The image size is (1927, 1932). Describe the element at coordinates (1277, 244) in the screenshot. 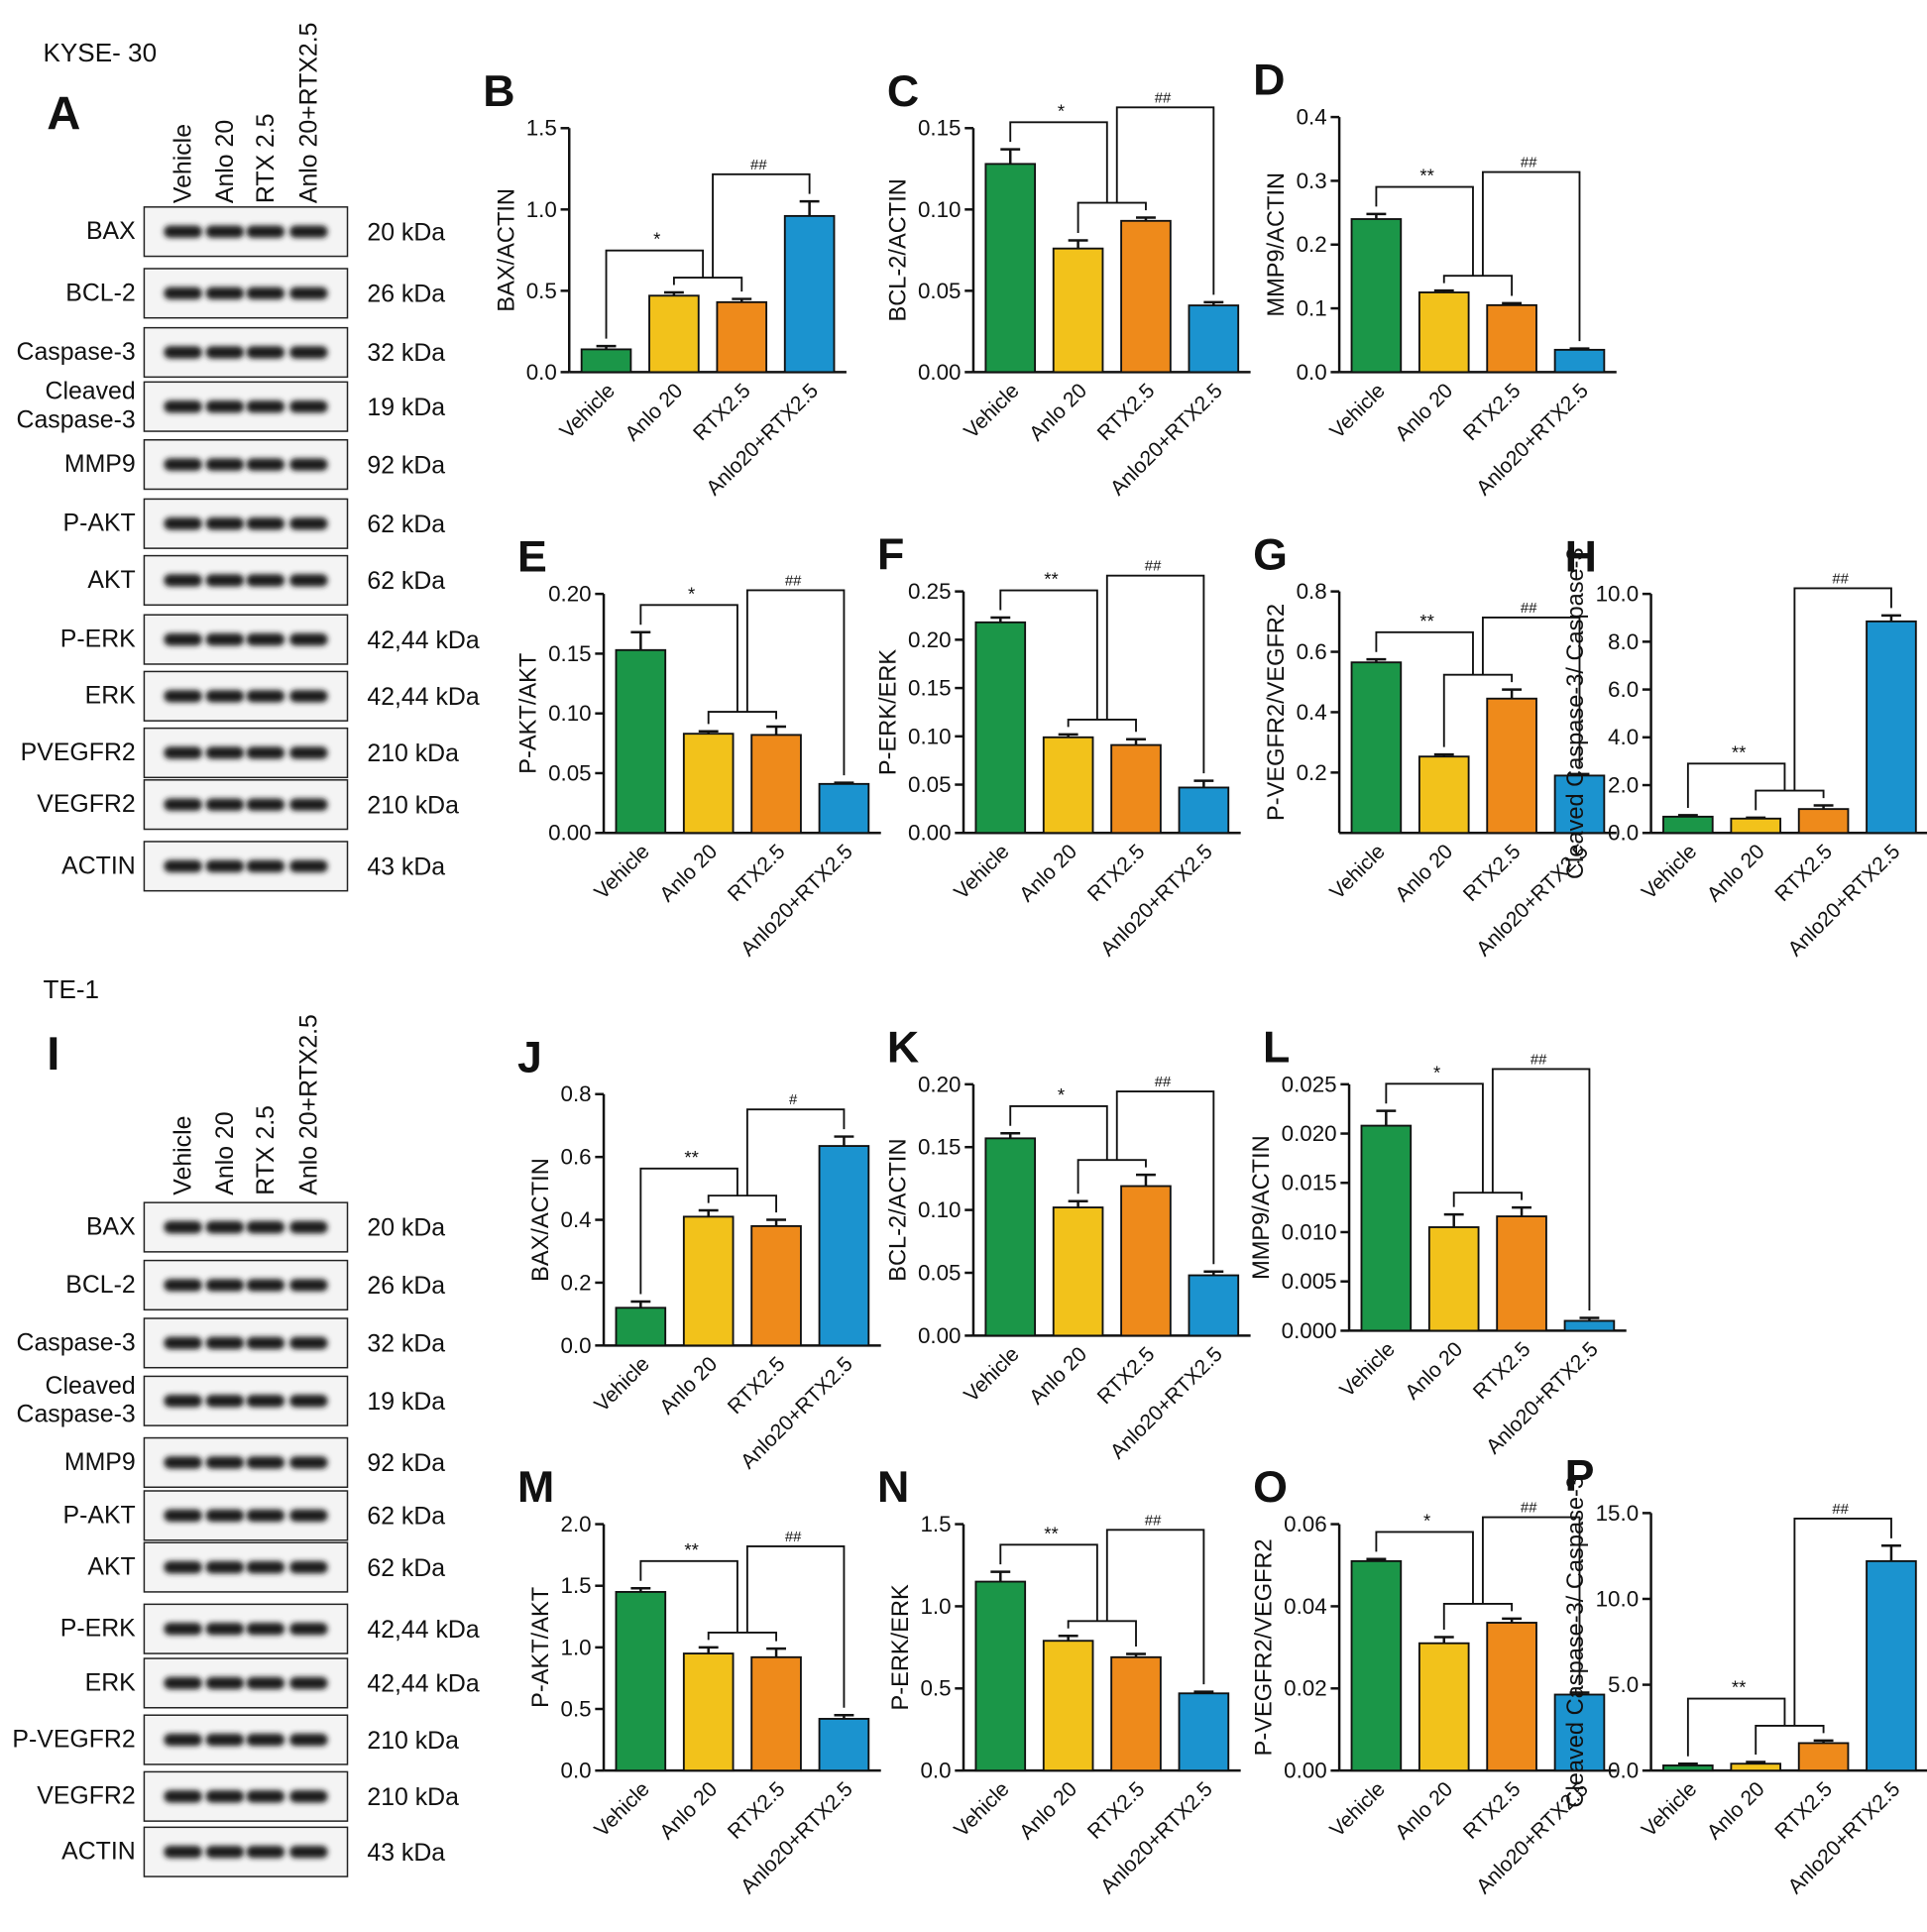

I see `y-axis-label: MMP9/ACTIN` at that location.